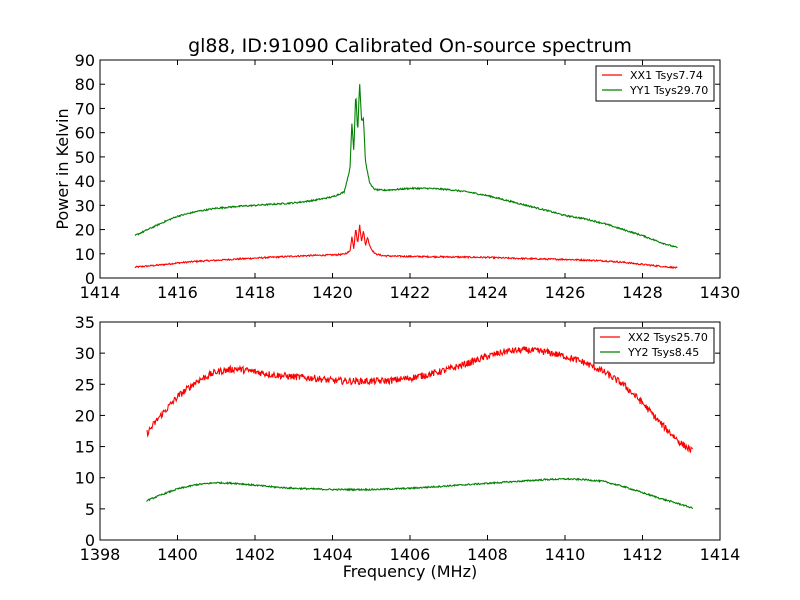  What do you see at coordinates (666, 75) in the screenshot?
I see `top-legend-label-xx1: XX1 Tsys7.74` at bounding box center [666, 75].